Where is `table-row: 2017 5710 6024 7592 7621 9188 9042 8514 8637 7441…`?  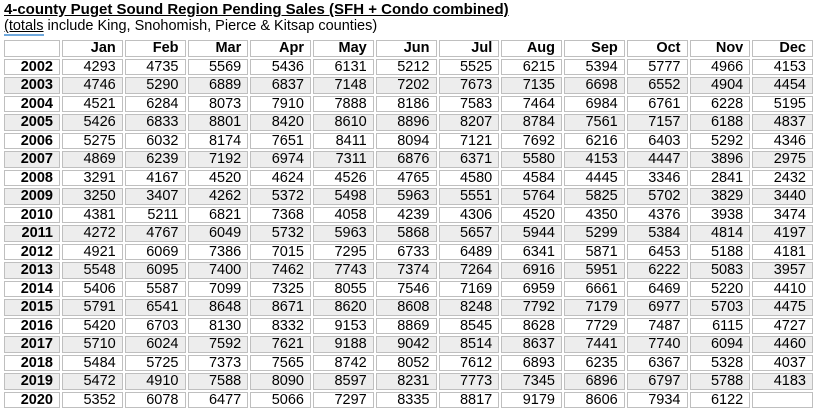 table-row: 2017 5710 6024 7592 7621 9188 9042 8514 8637 7441… is located at coordinates (408, 344).